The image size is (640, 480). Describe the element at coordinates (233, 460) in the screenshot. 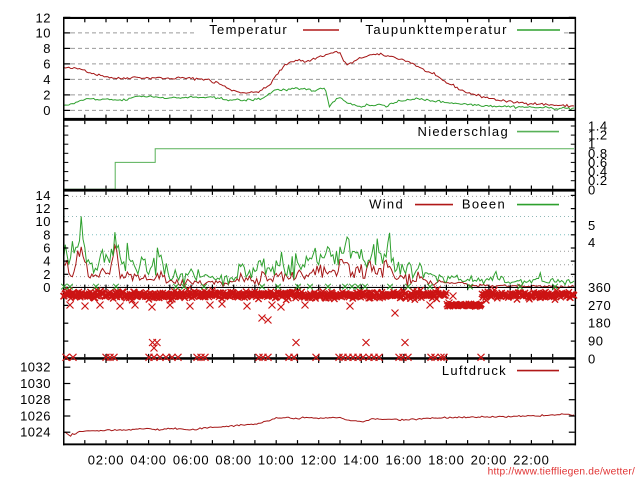

I see `svg-text: 08:00` at that location.